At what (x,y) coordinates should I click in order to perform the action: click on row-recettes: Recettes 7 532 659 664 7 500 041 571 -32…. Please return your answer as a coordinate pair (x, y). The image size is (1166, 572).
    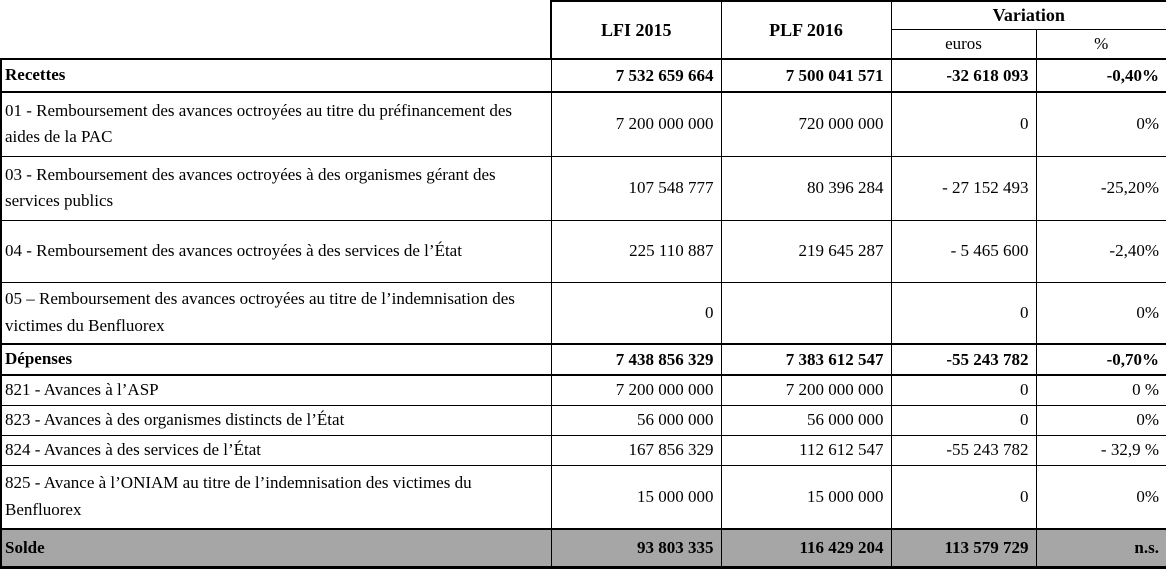
    Looking at the image, I should click on (583, 75).